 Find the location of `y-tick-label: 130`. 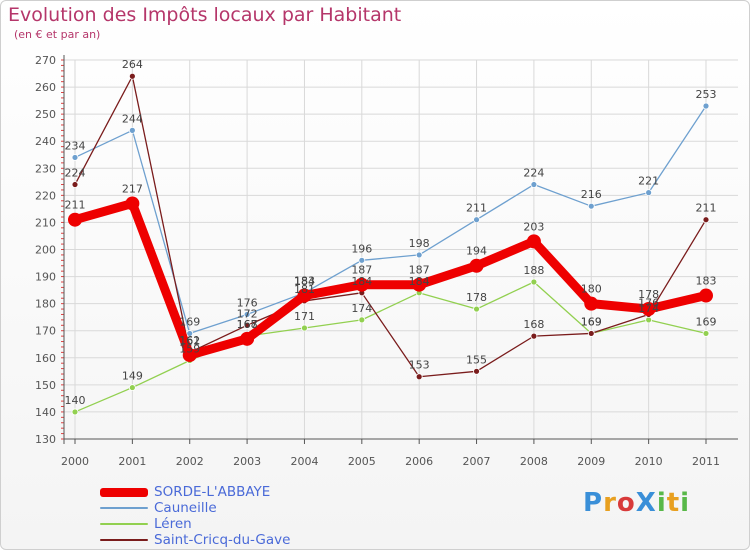

y-tick-label: 130 is located at coordinates (45, 439).